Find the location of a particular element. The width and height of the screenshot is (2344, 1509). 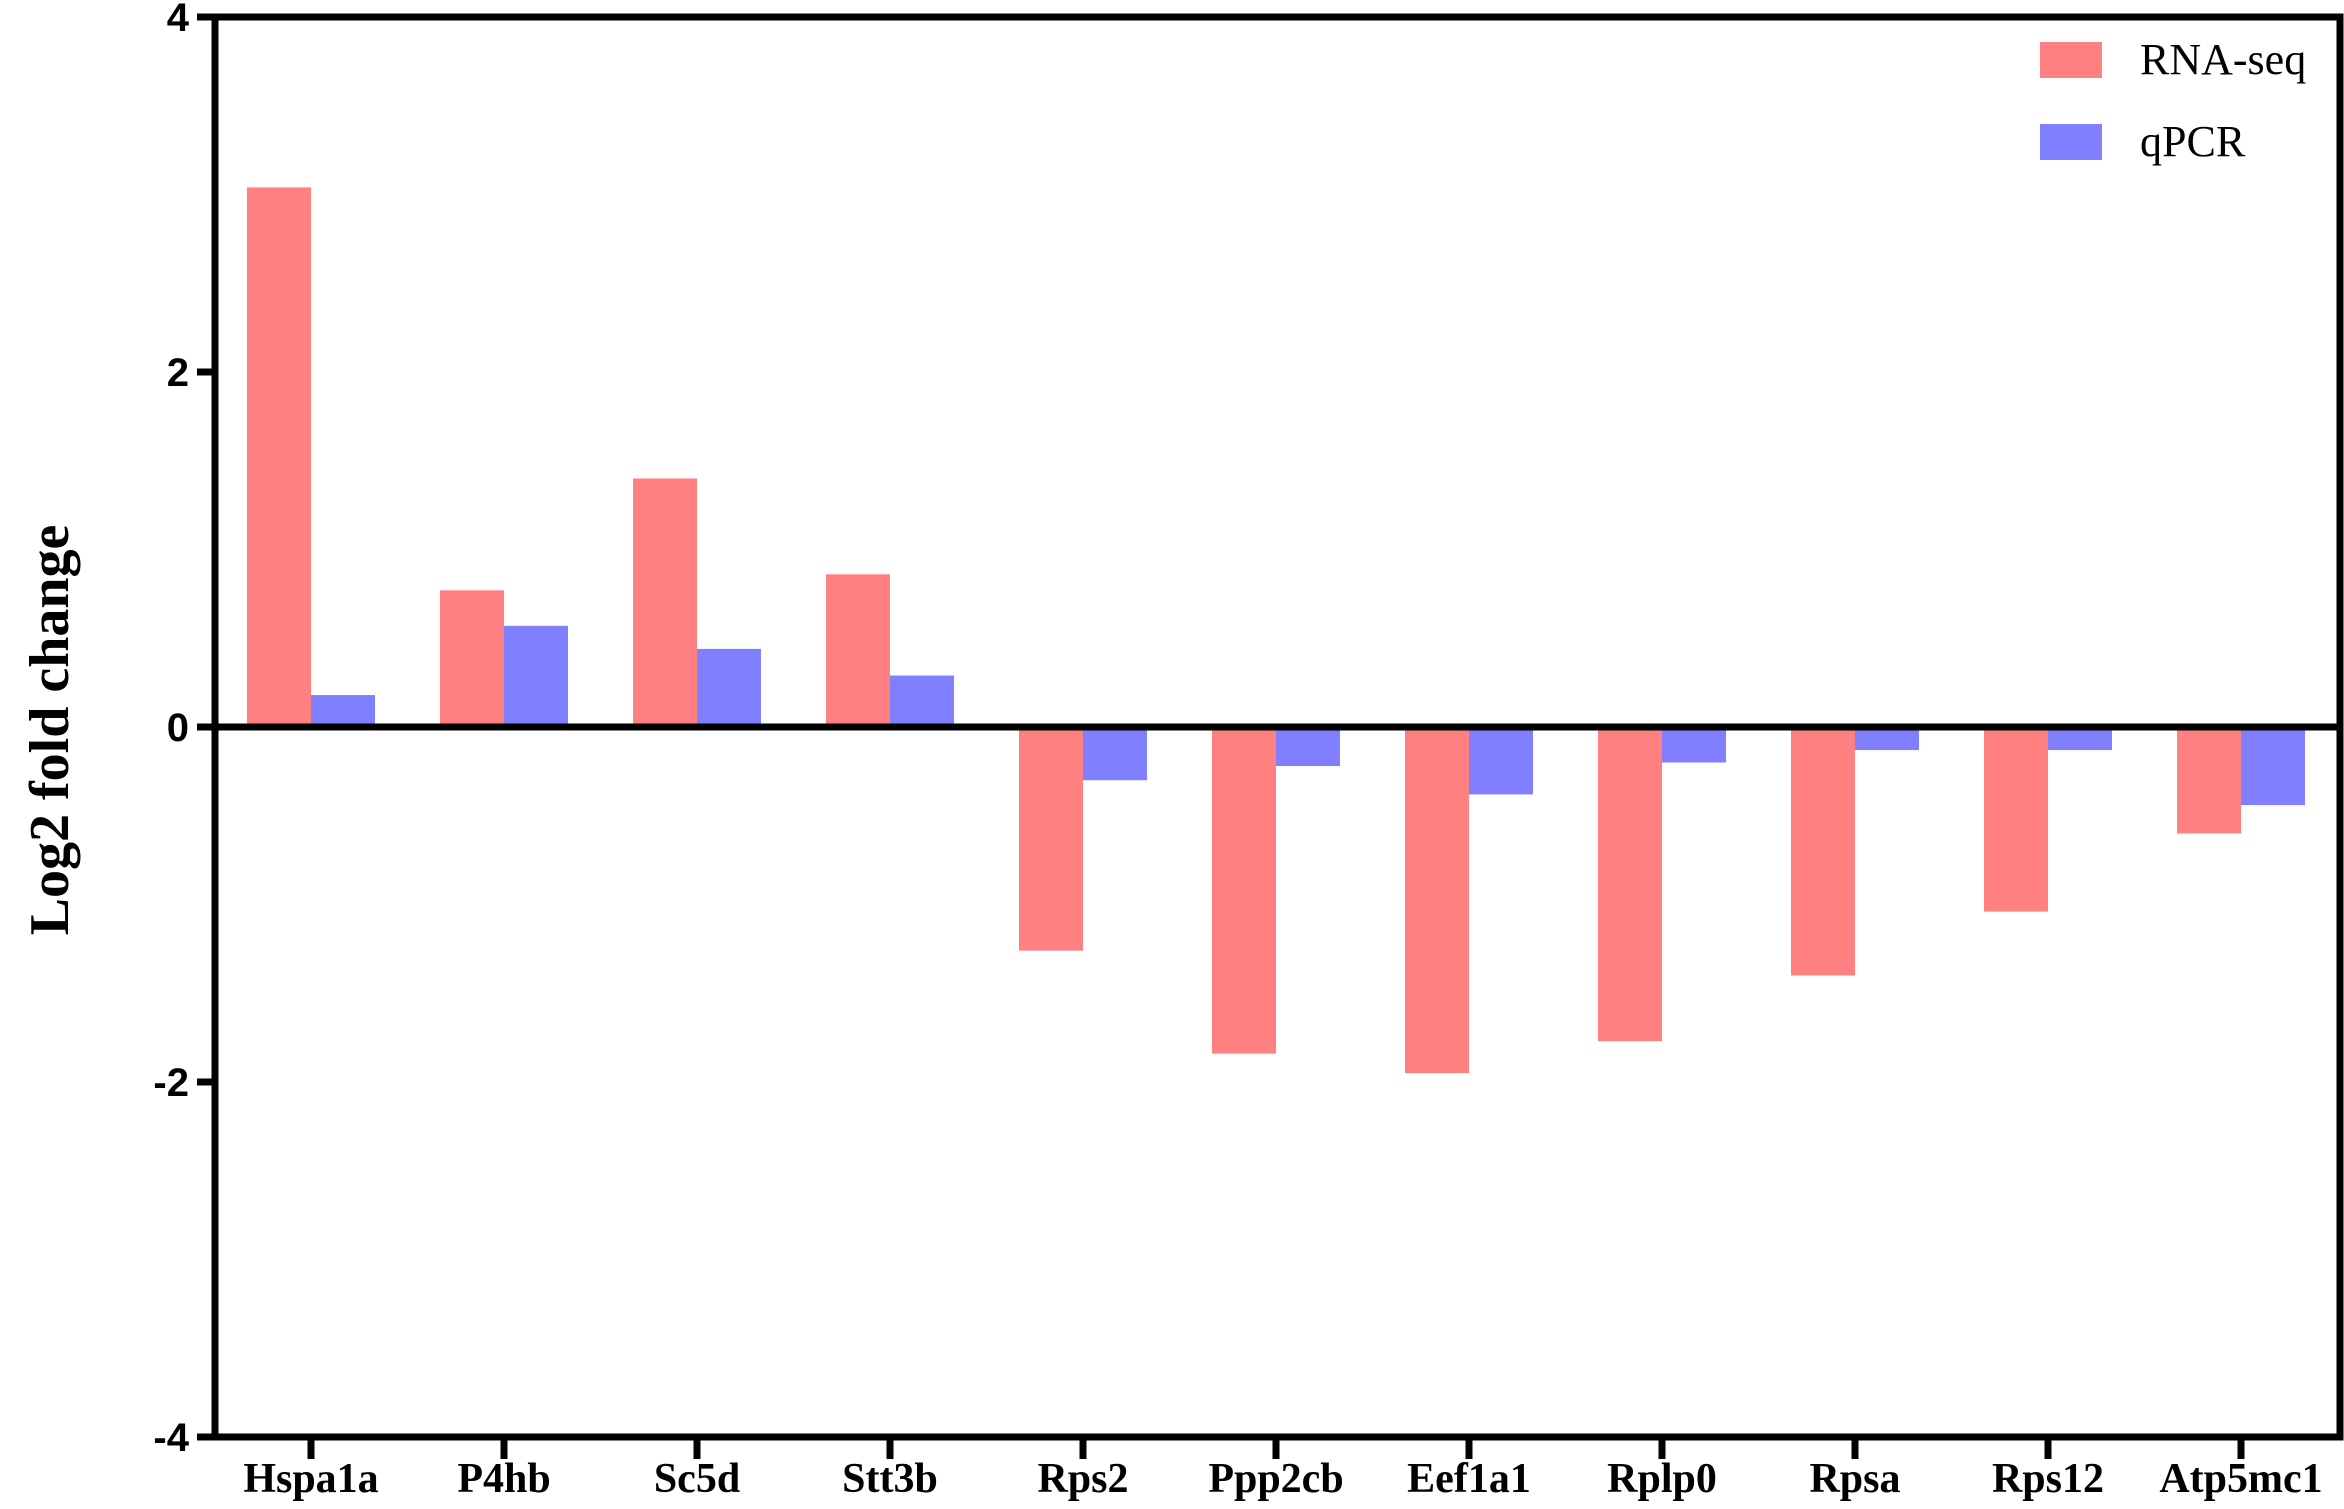

bar-rnaseq-rpsa is located at coordinates (1823, 851).